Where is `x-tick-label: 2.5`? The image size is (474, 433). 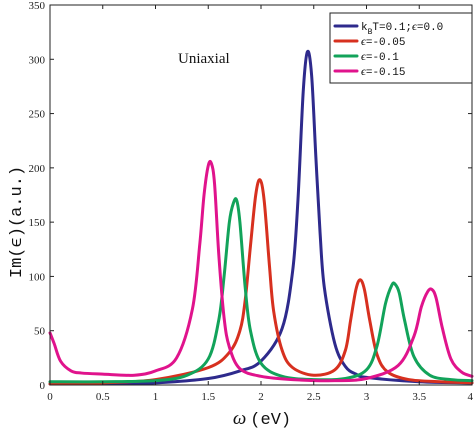 x-tick-label: 2.5 is located at coordinates (314, 397).